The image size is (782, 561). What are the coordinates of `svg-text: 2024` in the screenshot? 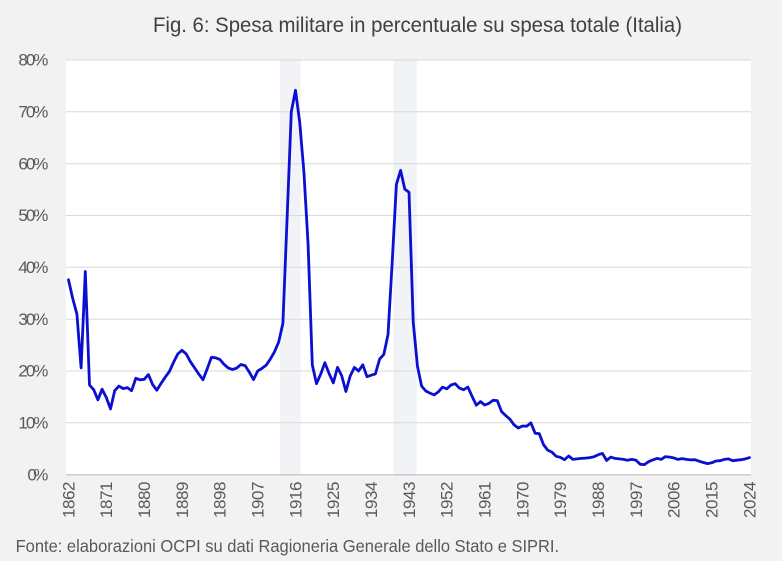 It's located at (749, 500).